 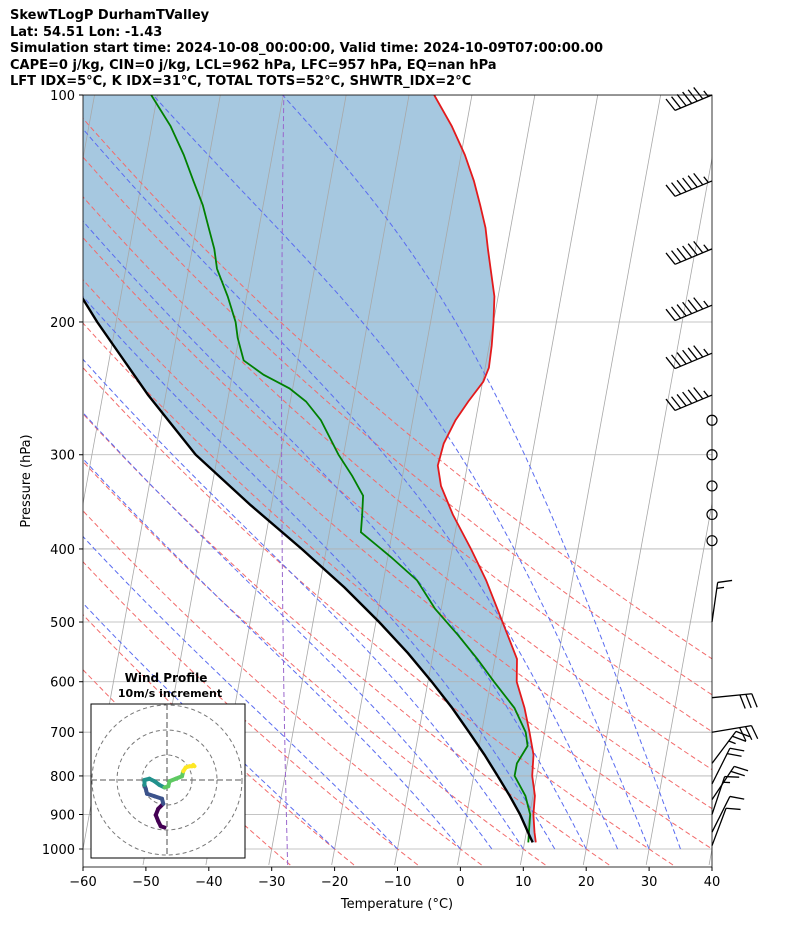 I want to click on x-tick-label: −30, so click(x=271, y=882).